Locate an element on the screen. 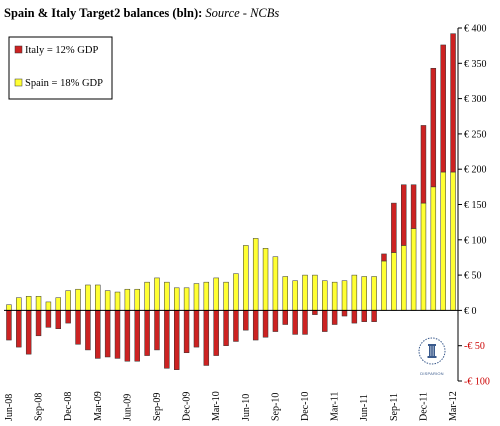 Image resolution: width=500 pixels, height=426 pixels. x-tick-label: Jun-09 is located at coordinates (127, 407).